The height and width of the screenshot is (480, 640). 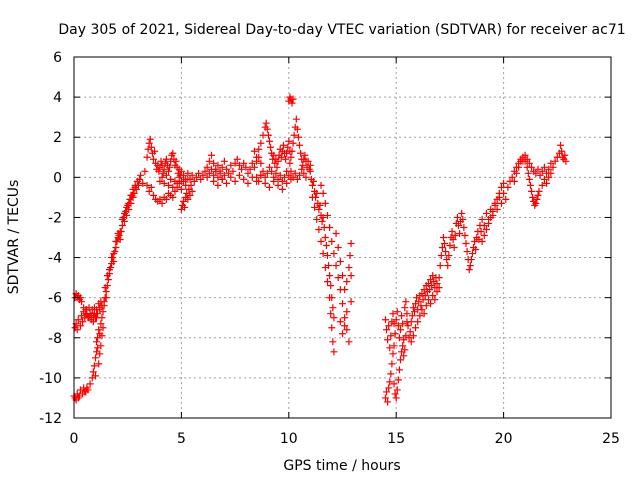 What do you see at coordinates (50, 419) in the screenshot?
I see `y-tick-label: -12` at bounding box center [50, 419].